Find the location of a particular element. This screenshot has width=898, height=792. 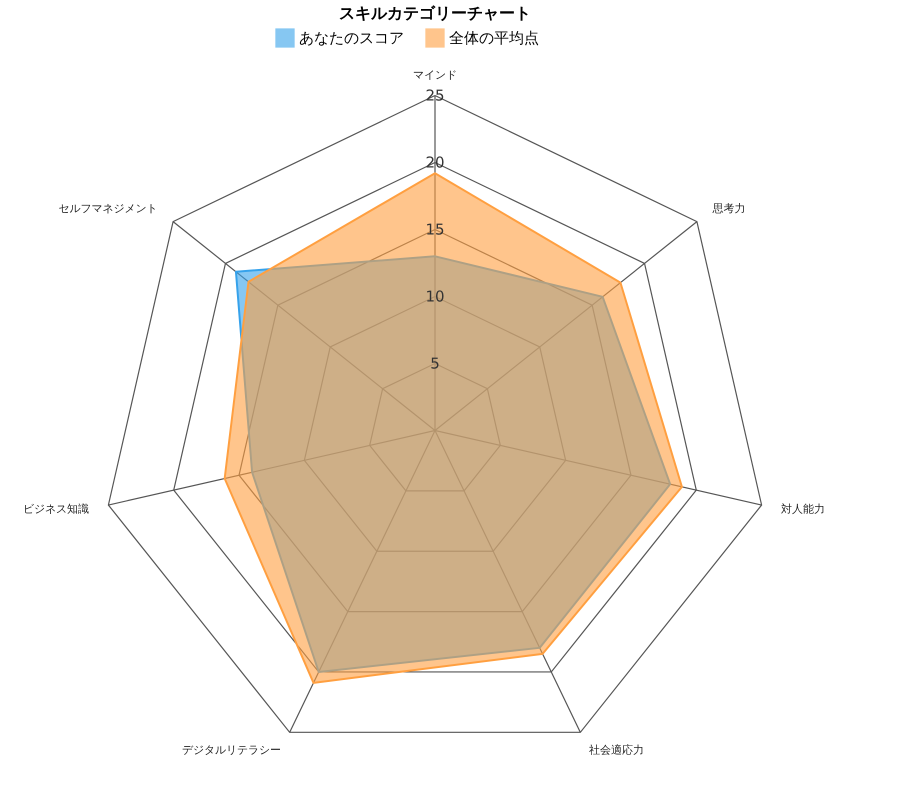

spoke-label: マインド is located at coordinates (435, 75).